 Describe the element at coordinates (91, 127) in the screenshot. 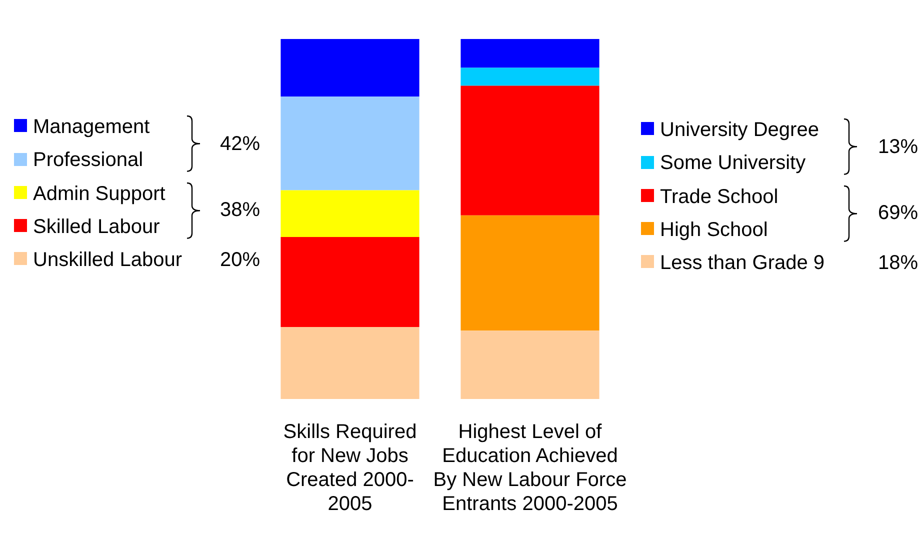

I see `legend-label: Management` at that location.